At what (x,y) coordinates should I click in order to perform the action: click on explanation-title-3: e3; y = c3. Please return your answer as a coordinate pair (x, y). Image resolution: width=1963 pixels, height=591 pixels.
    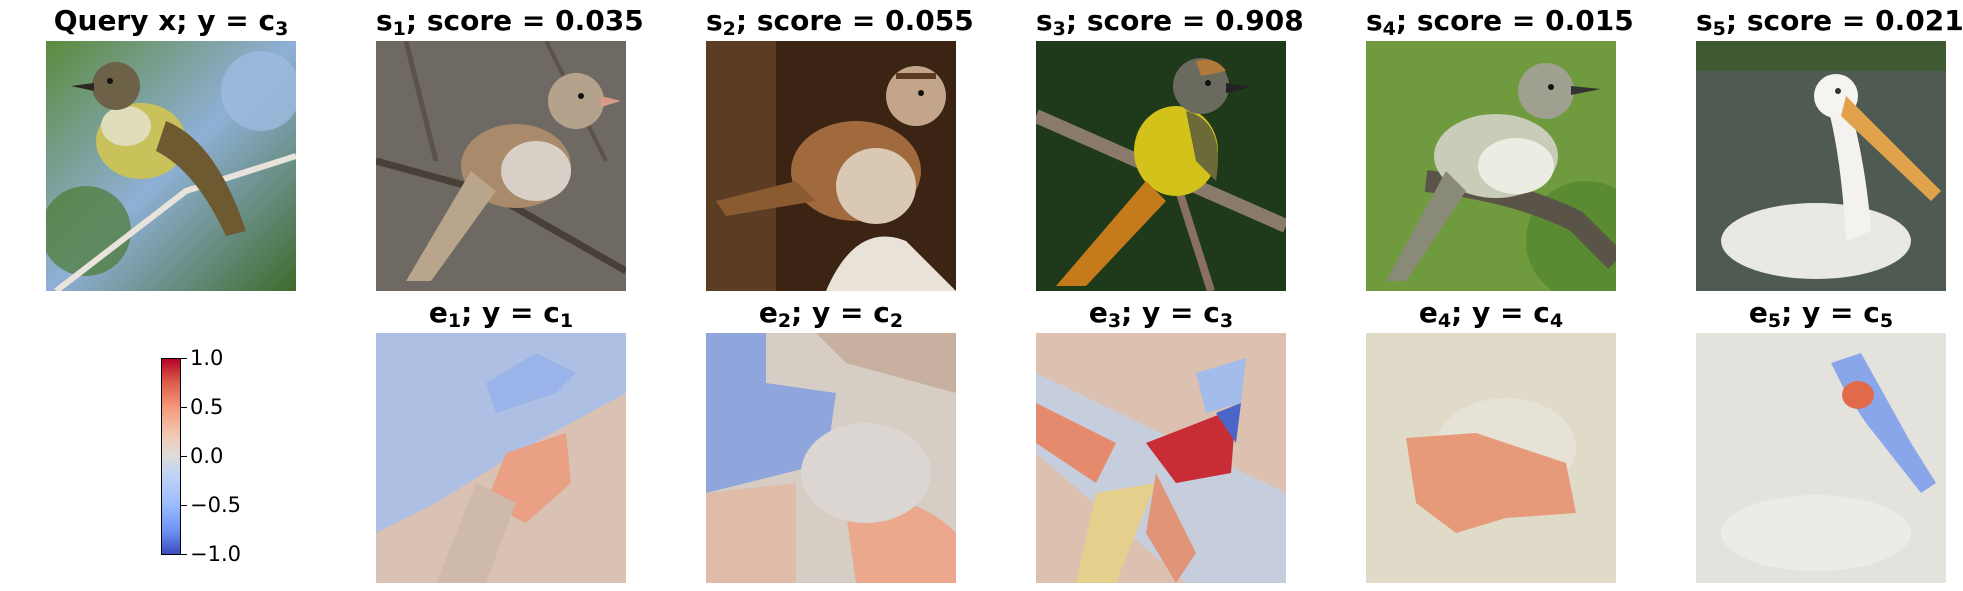
    Looking at the image, I should click on (1161, 314).